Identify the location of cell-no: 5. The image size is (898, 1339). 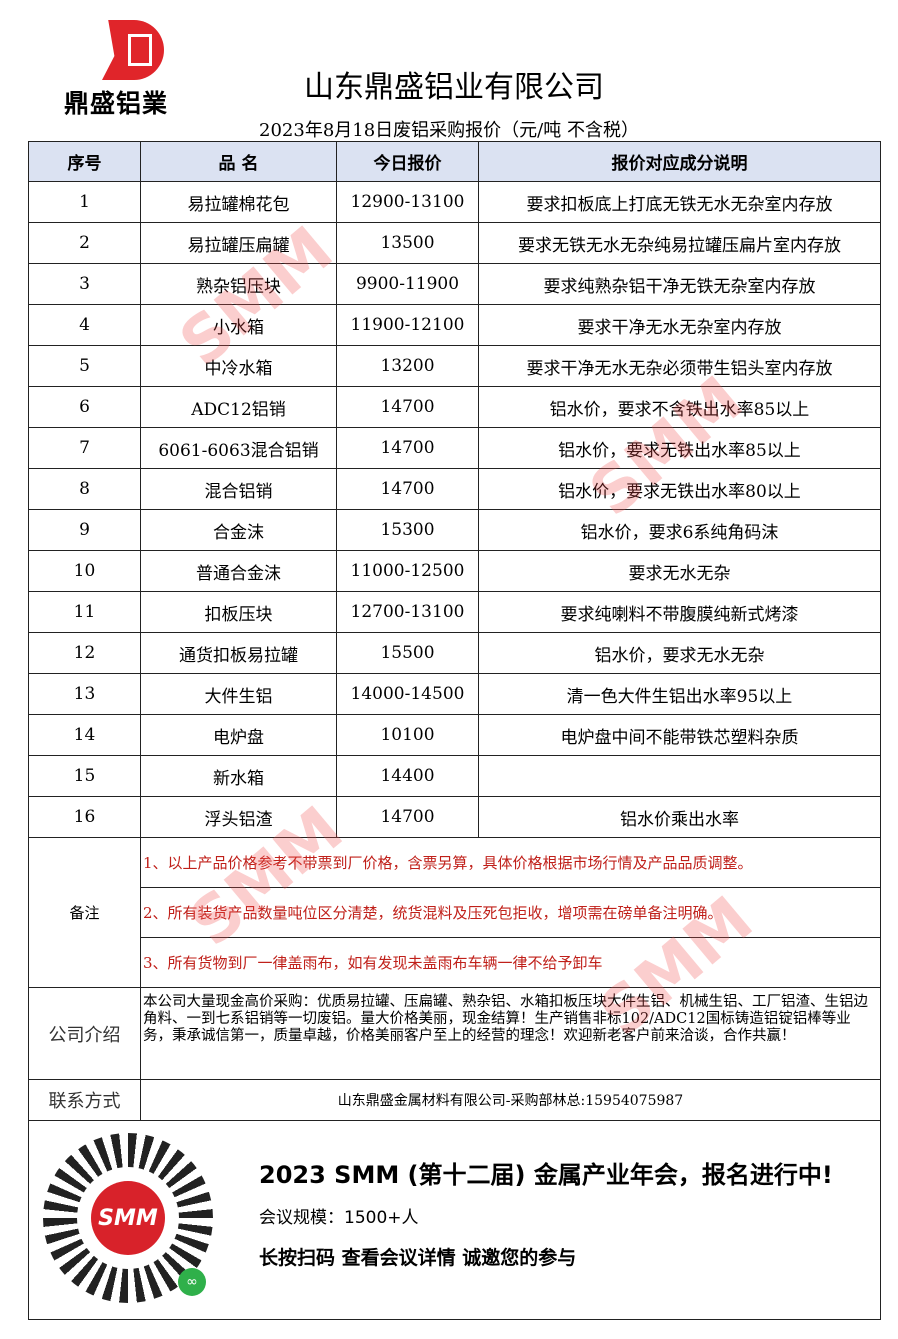
(84, 366).